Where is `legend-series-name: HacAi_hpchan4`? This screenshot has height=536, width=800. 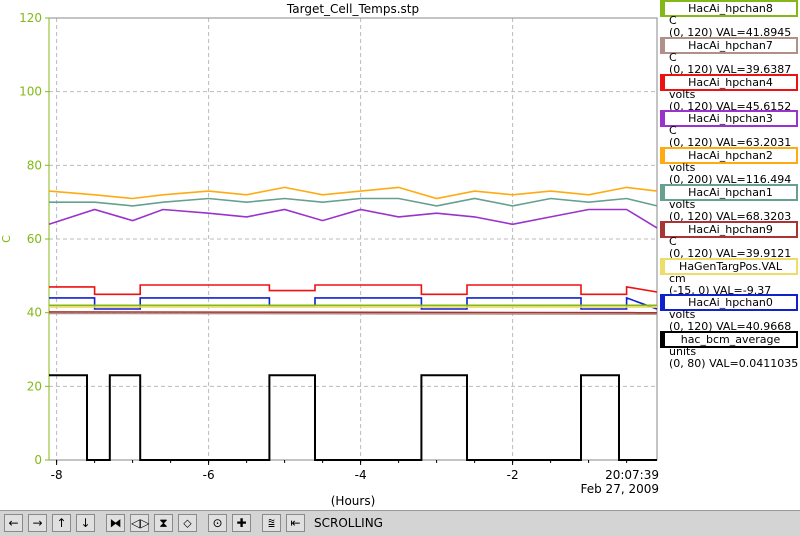
legend-series-name: HacAi_hpchan4 is located at coordinates (730, 82).